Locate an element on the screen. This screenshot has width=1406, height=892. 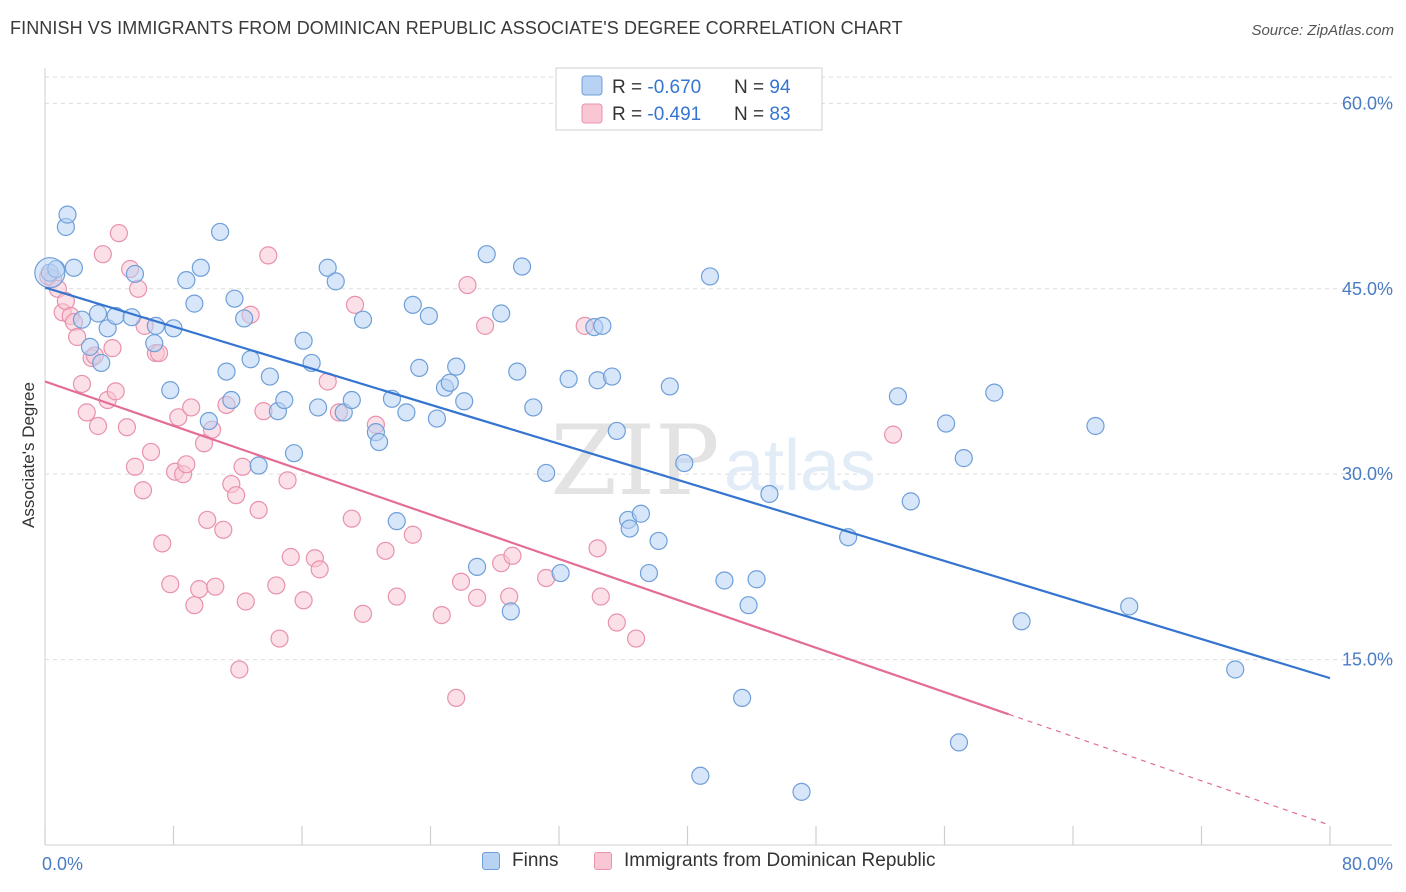
y-tick-label: 45.0% is located at coordinates (1367, 289).